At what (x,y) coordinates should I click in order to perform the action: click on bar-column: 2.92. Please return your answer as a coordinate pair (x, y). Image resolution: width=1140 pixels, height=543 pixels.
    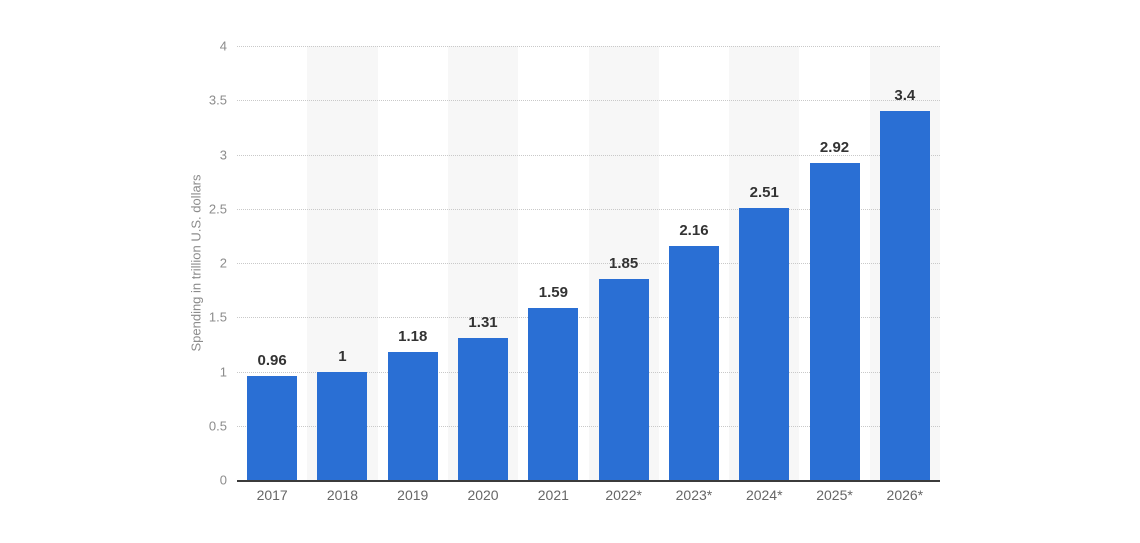
    Looking at the image, I should click on (834, 263).